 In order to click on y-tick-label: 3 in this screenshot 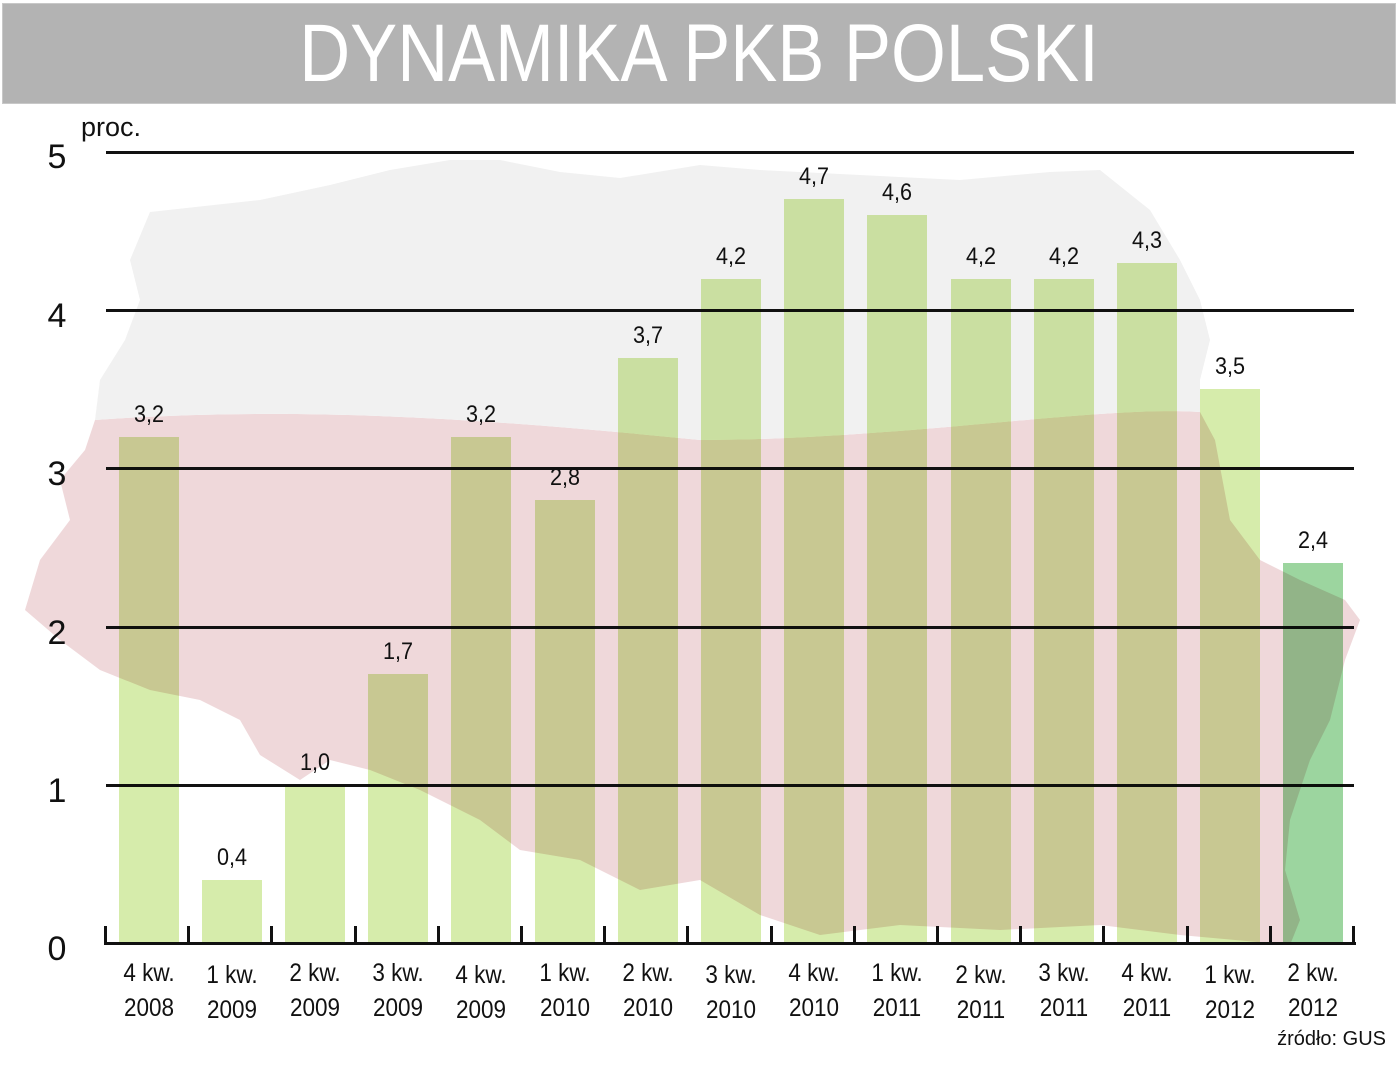, I will do `click(57, 474)`.